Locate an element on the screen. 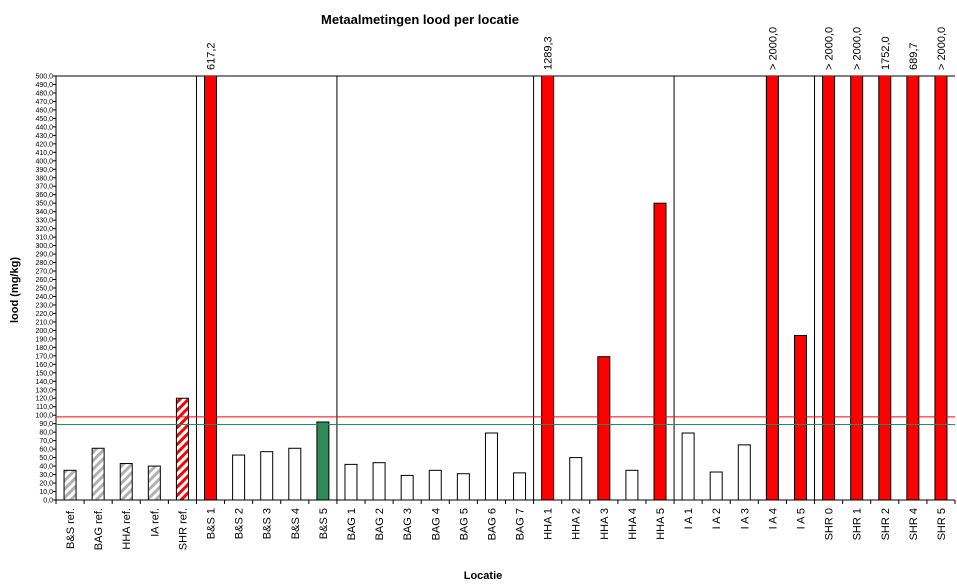 The image size is (957, 585). y-tick-label: 210,0 is located at coordinates (44, 322).